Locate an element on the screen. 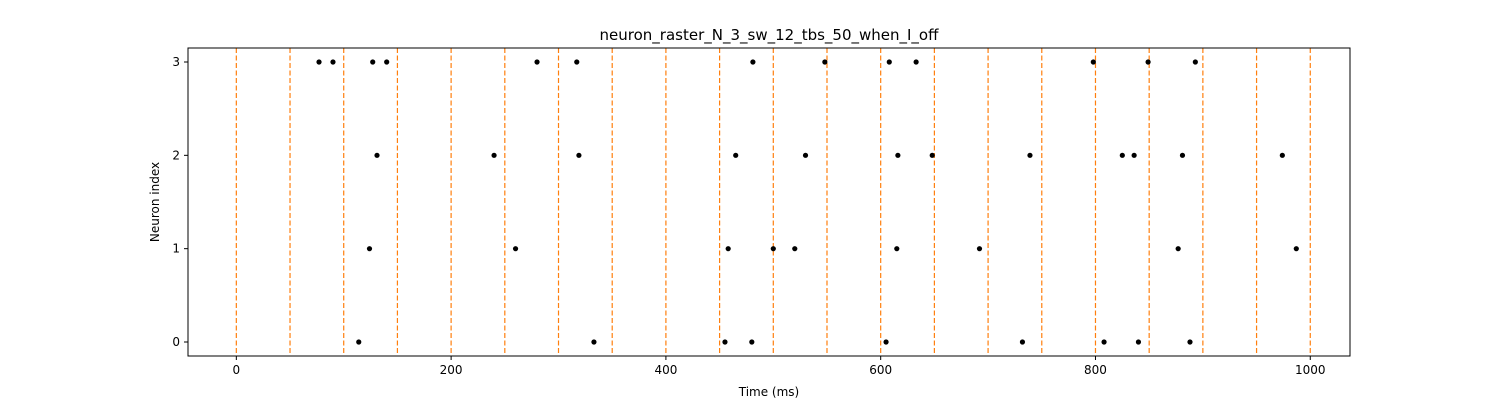 The image size is (1500, 400). x-axis-label: Time (ms) is located at coordinates (769, 392).